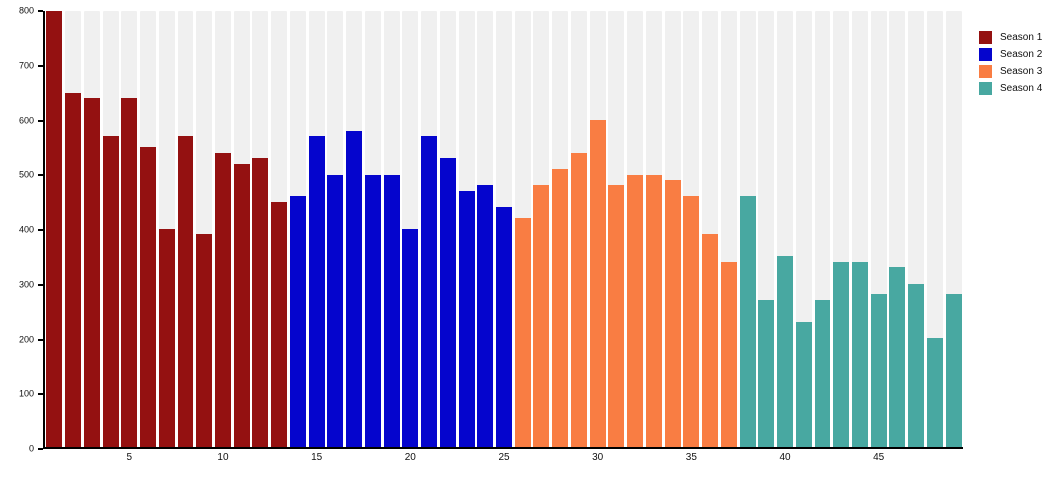 The image size is (1062, 500). Describe the element at coordinates (223, 457) in the screenshot. I see `x-tick-label: 10` at that location.